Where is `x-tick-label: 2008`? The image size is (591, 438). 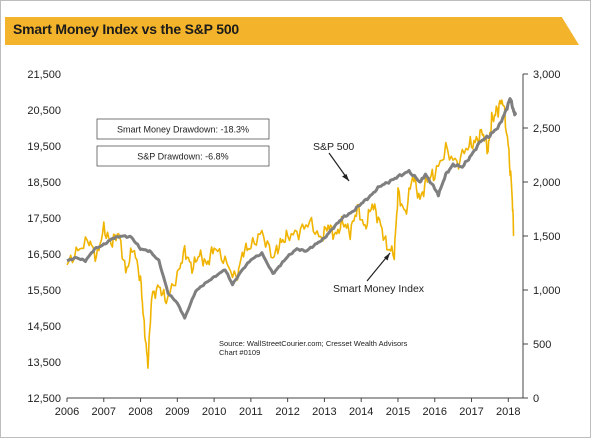 x-tick-label: 2008 is located at coordinates (140, 412).